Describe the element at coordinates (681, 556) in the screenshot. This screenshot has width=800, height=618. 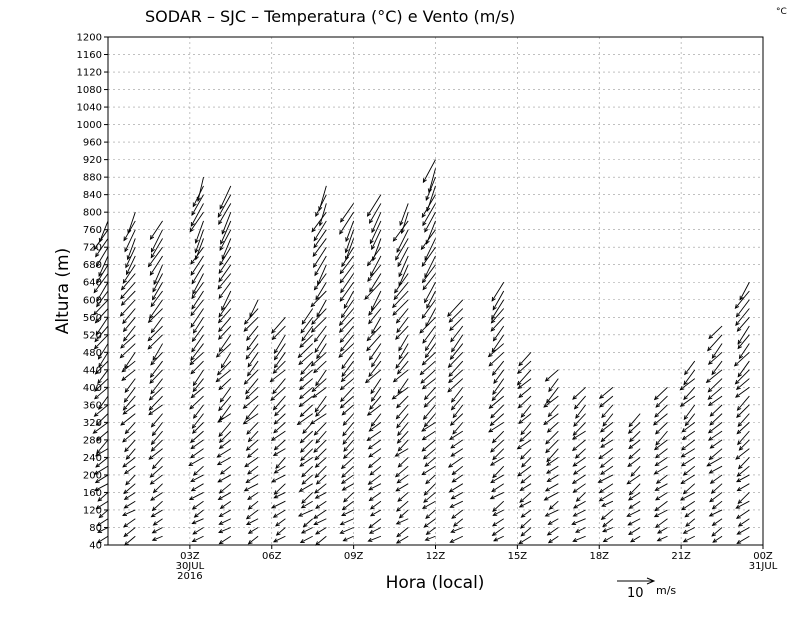
I see `x-tick-label: 21Z` at that location.